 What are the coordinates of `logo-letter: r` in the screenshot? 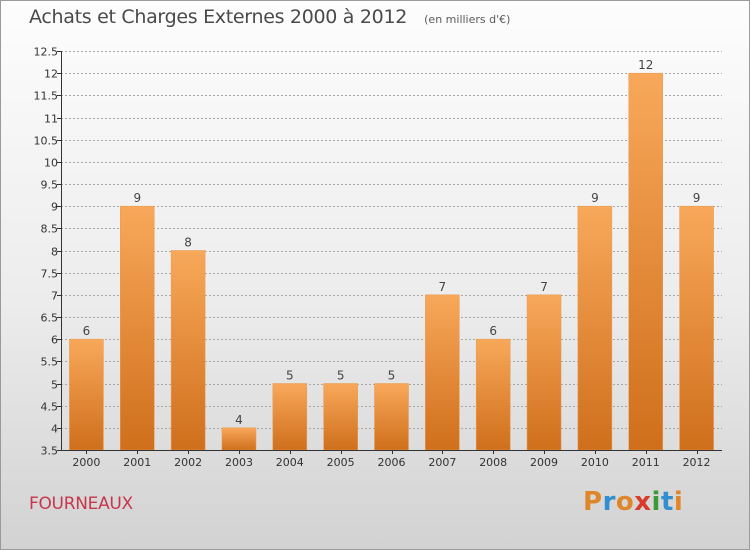 It's located at (609, 502).